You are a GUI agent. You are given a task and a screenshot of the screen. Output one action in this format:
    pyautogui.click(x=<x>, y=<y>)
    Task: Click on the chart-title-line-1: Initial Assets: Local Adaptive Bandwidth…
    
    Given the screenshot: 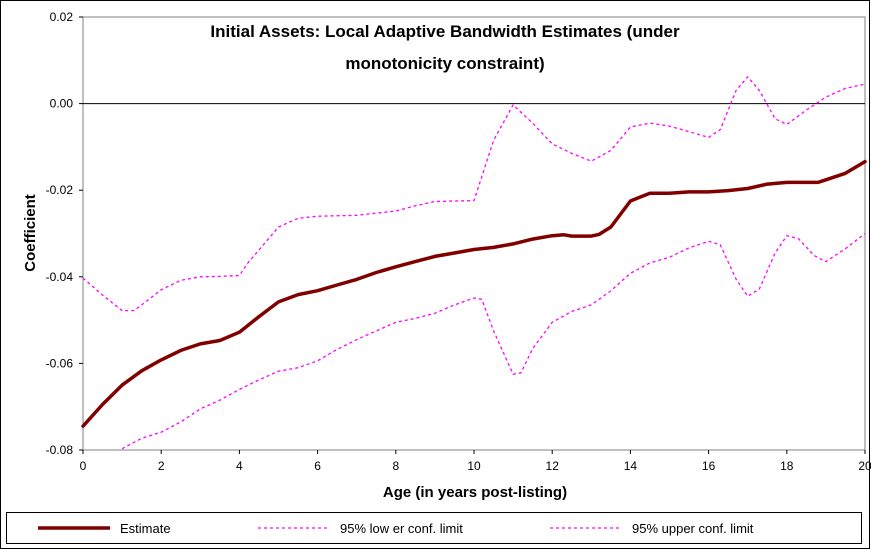 What is the action you would take?
    pyautogui.click(x=445, y=31)
    